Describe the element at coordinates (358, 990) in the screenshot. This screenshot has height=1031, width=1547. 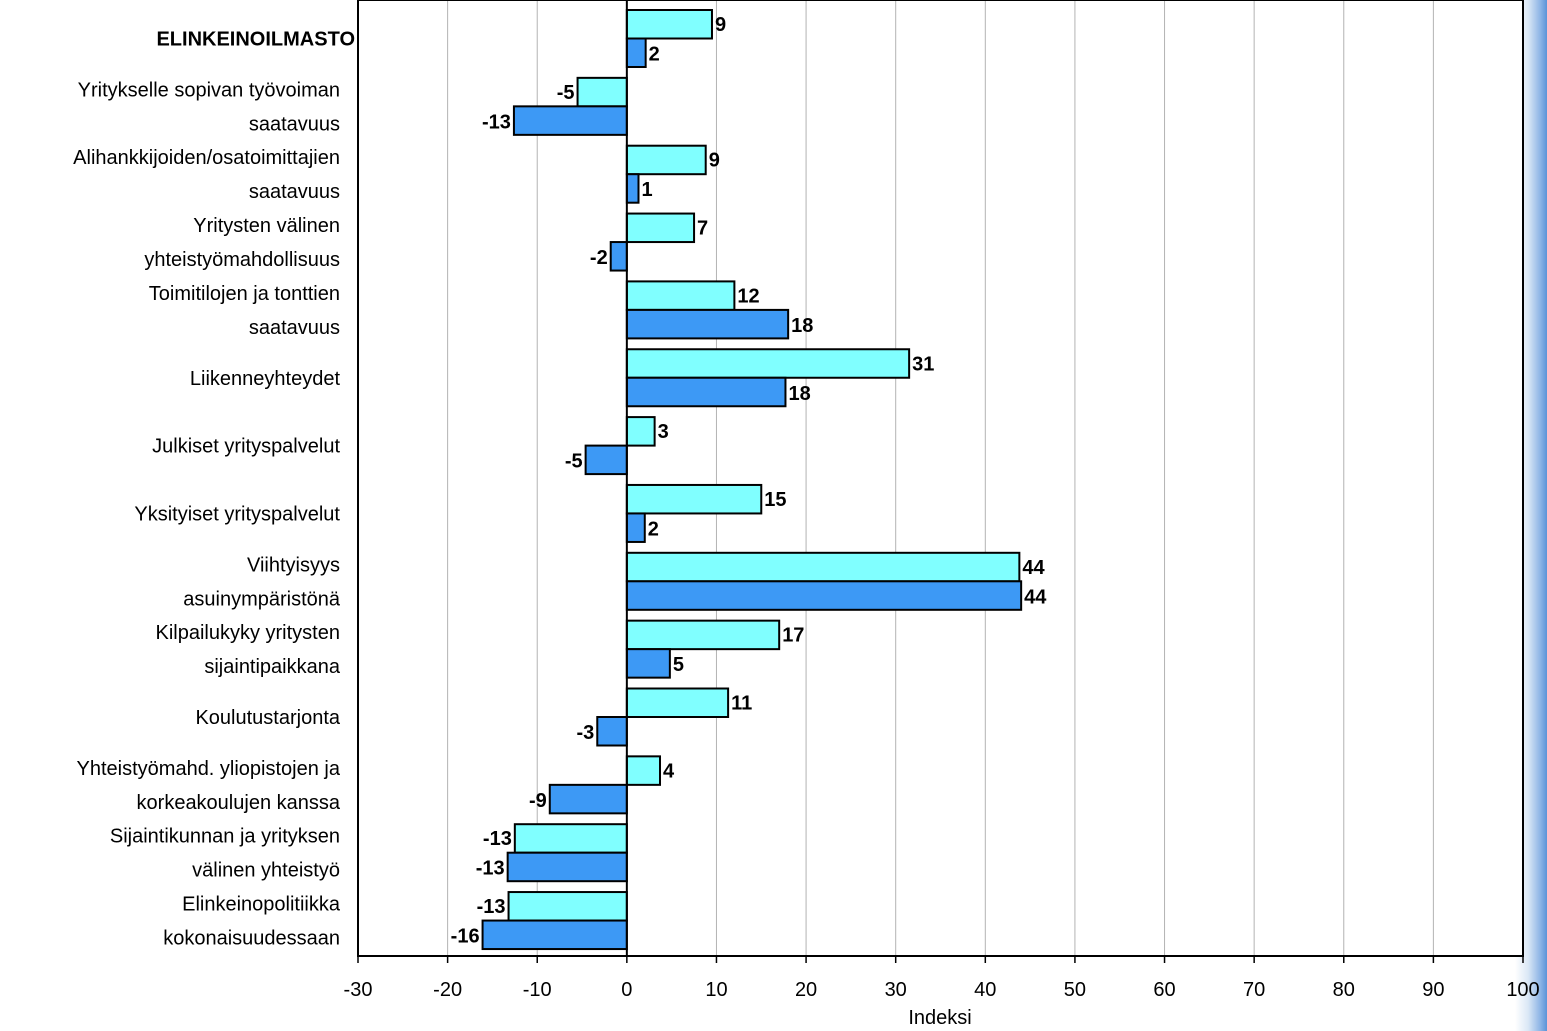
I see `x-tick-label: -30` at that location.